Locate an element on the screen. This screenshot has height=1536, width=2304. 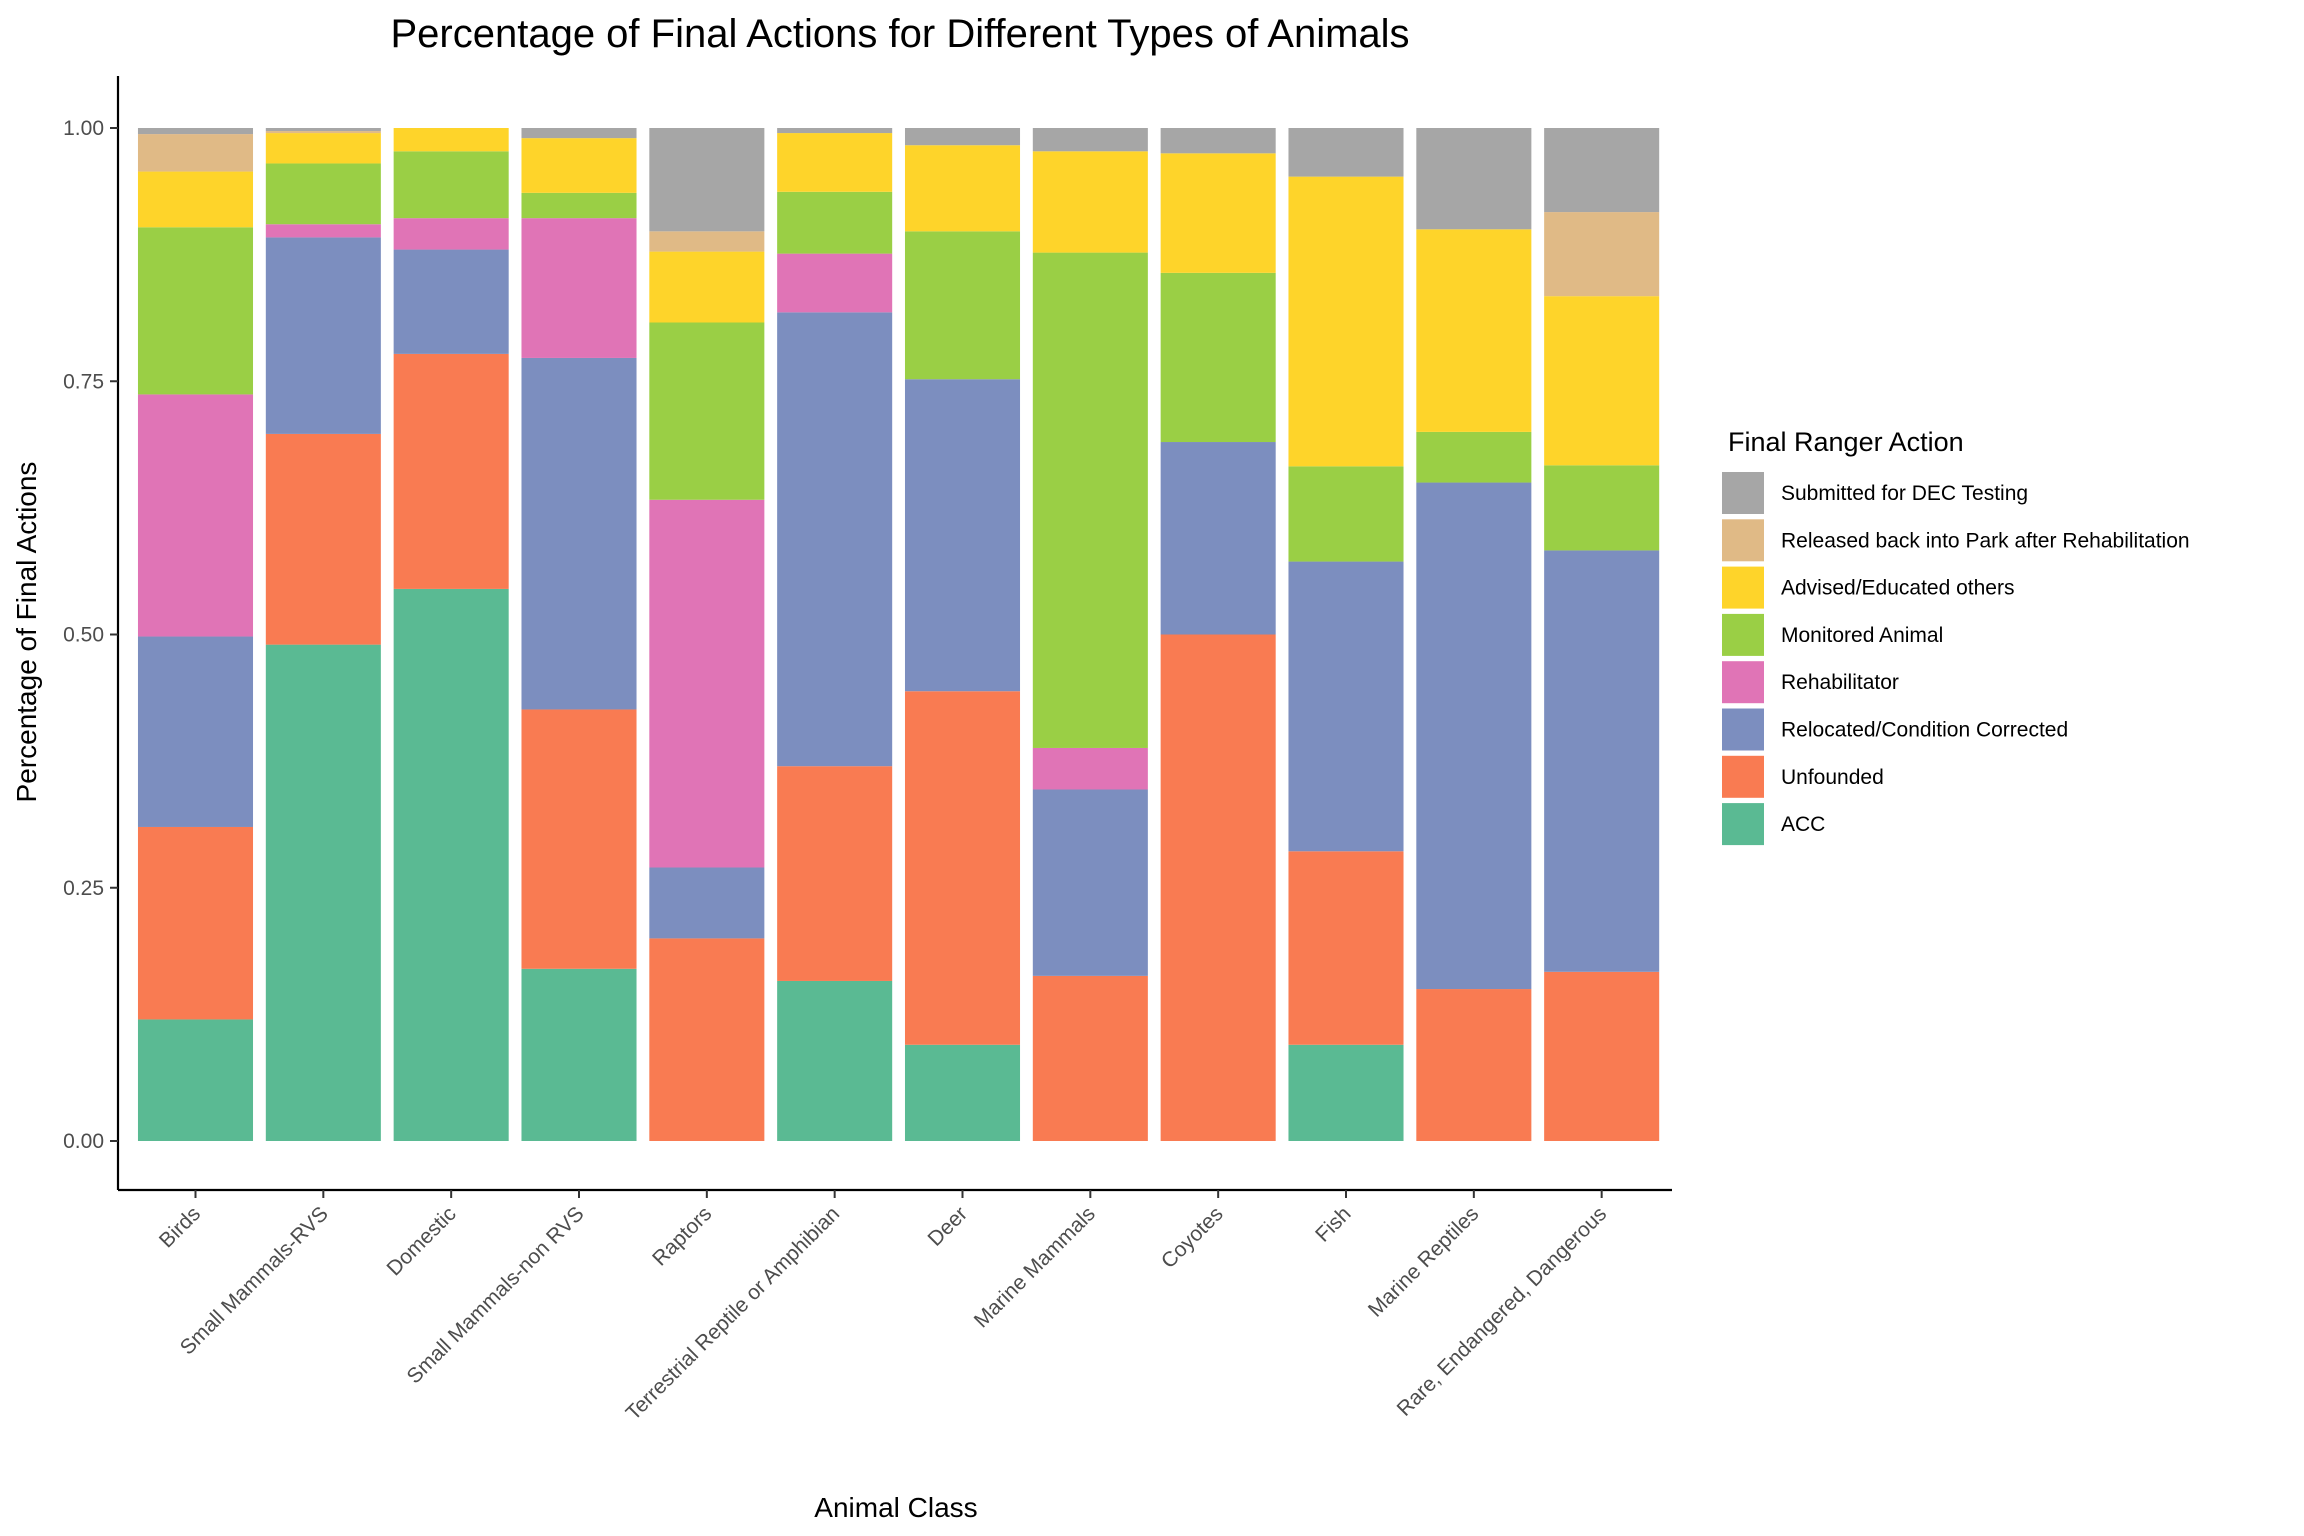
legend-label: Relocated/Condition Corrected is located at coordinates (1924, 730).